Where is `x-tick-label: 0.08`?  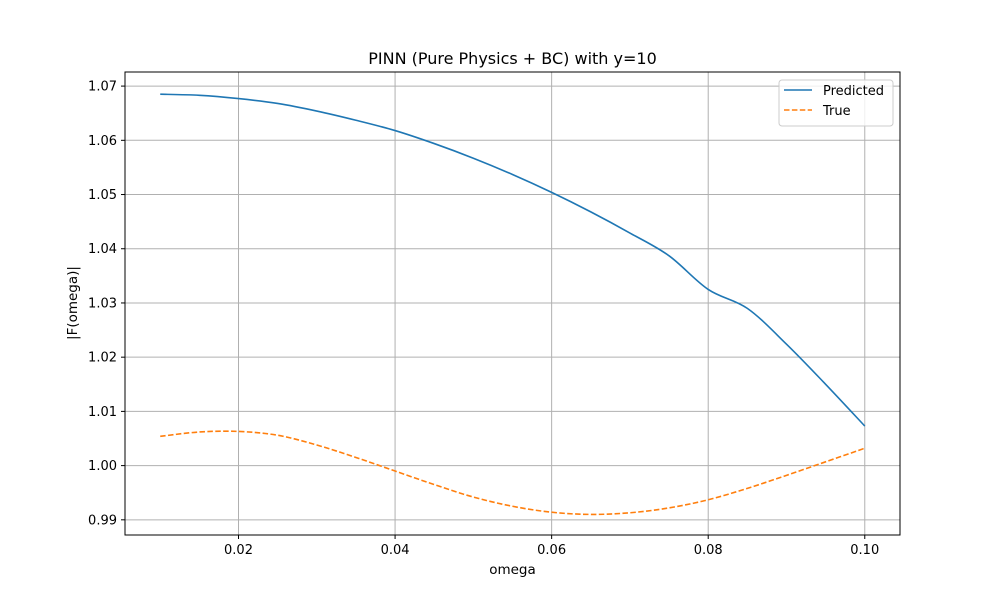
x-tick-label: 0.08 is located at coordinates (708, 550).